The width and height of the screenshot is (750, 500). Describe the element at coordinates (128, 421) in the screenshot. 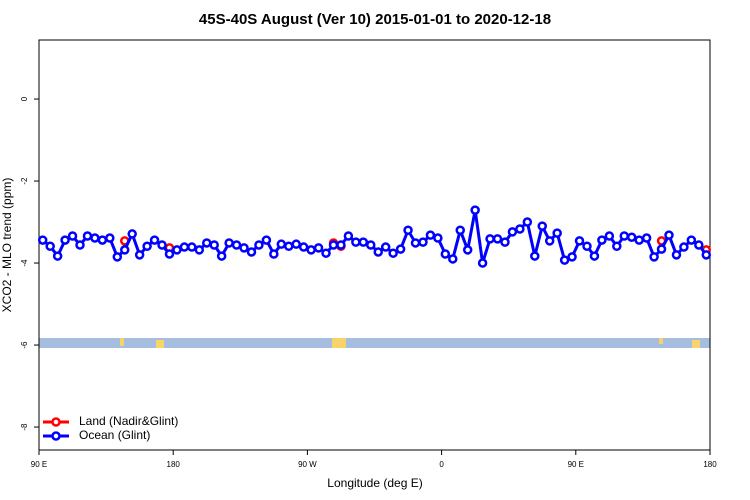

I see `legend-label: Land (Nadir&Glint)` at that location.